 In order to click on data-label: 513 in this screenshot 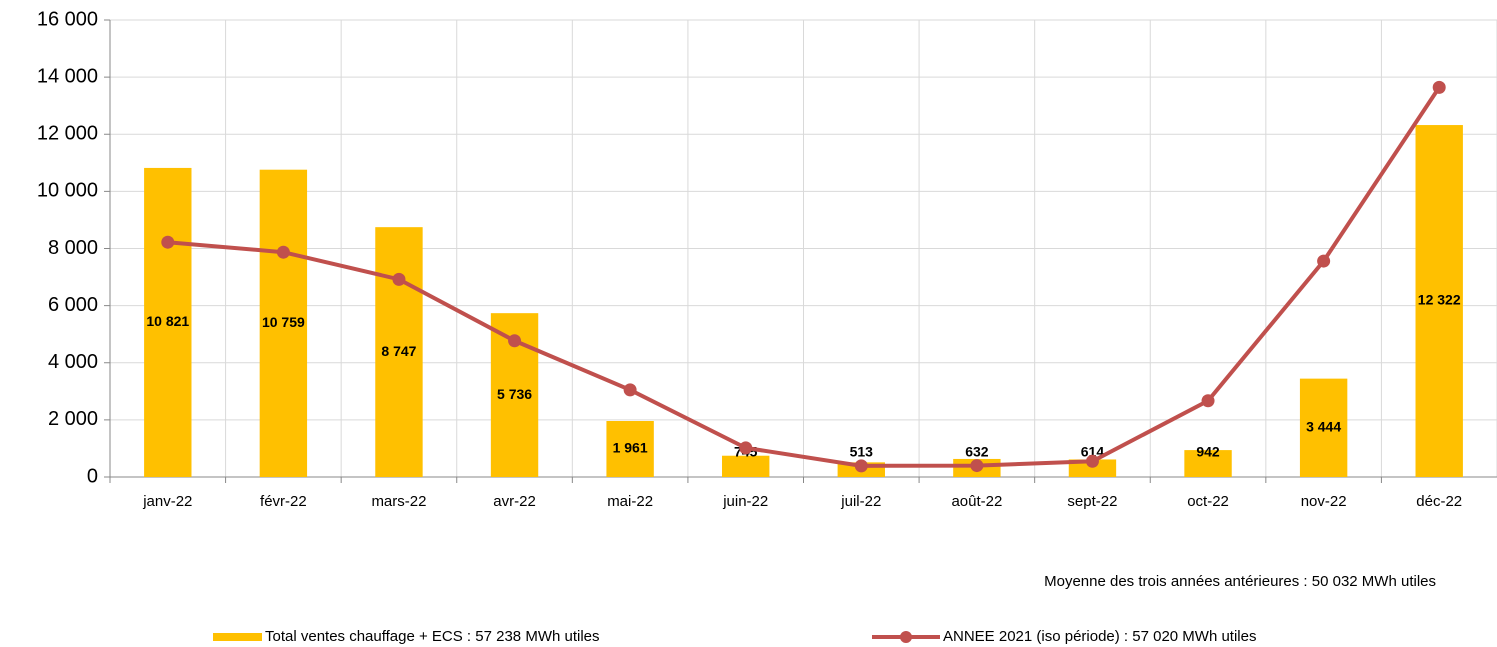, I will do `click(862, 452)`.